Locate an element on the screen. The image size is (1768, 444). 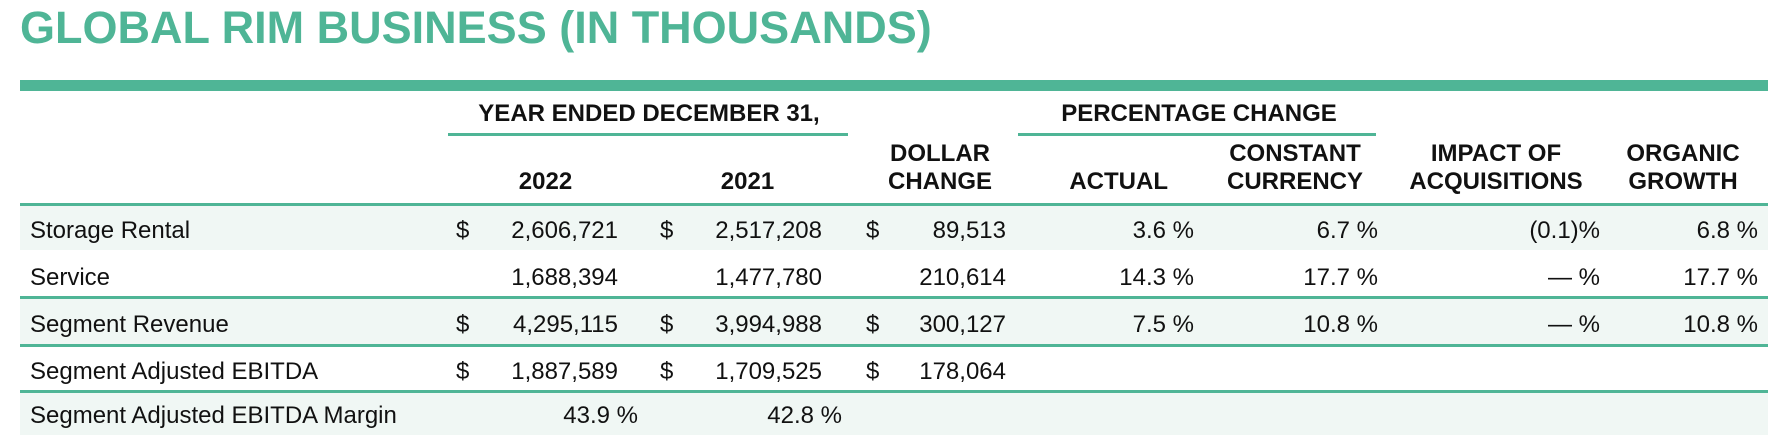
cell-2021: 3,994,988 is located at coordinates (768, 324).